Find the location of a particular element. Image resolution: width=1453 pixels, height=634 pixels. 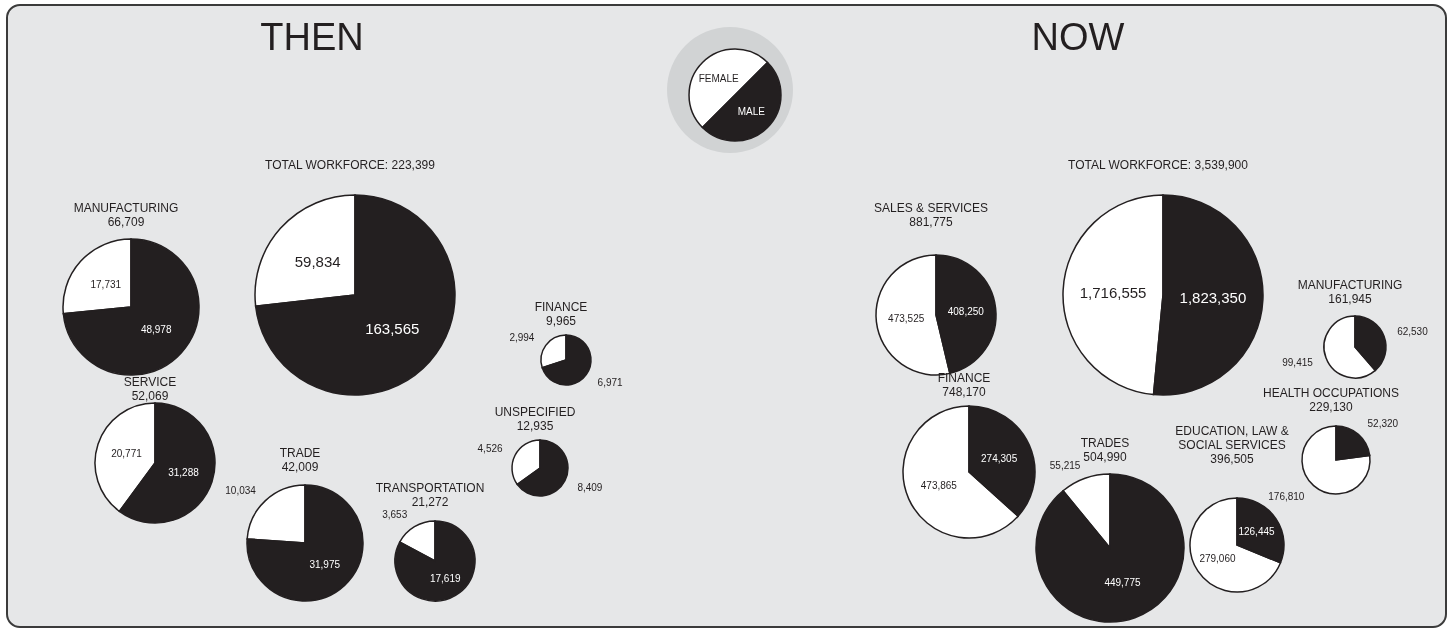

chart-title: UNSPECIFIED is located at coordinates (535, 412).